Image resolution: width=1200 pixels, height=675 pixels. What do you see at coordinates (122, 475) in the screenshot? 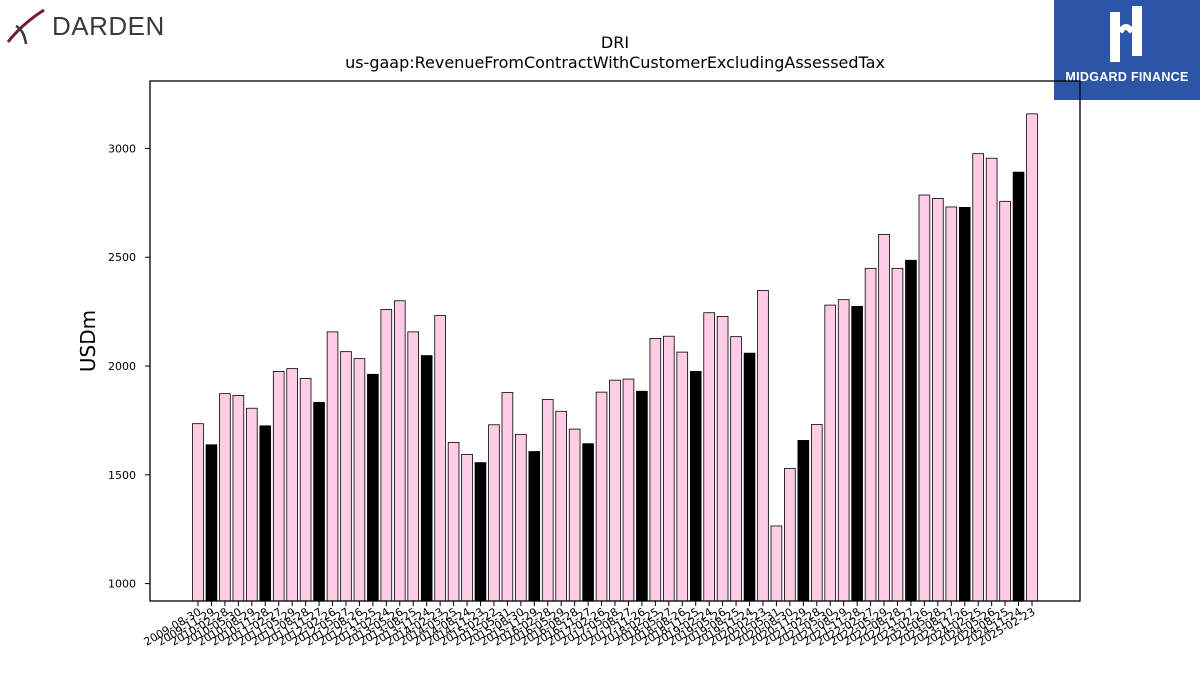
I see `y-tick-label: 1500` at bounding box center [122, 475].